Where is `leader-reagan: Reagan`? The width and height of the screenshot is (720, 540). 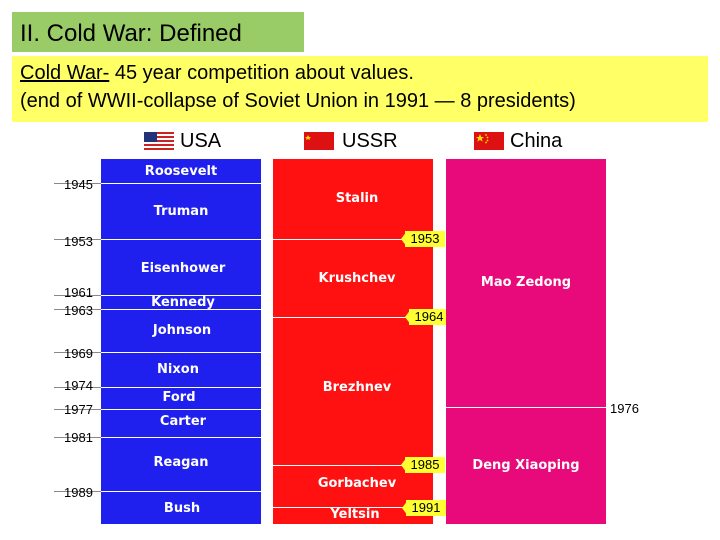
leader-reagan: Reagan is located at coordinates (181, 462).